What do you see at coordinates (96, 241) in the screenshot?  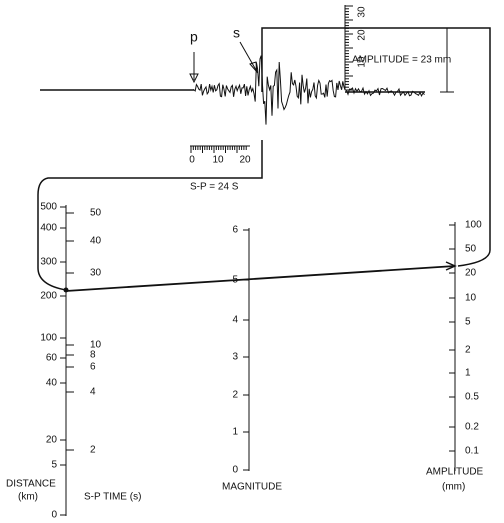 I see `sp-label: 40` at bounding box center [96, 241].